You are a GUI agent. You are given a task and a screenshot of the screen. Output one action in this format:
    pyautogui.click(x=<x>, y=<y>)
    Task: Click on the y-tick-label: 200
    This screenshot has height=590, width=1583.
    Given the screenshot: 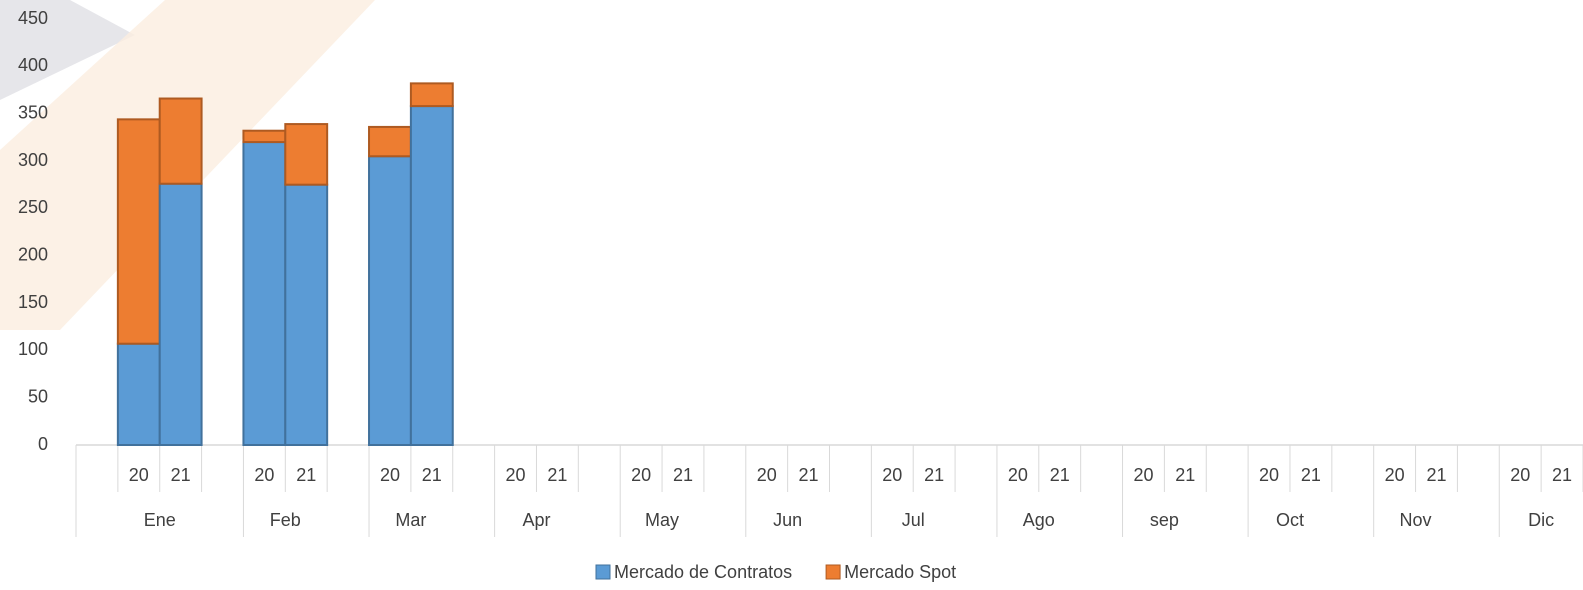 What is the action you would take?
    pyautogui.click(x=33, y=254)
    